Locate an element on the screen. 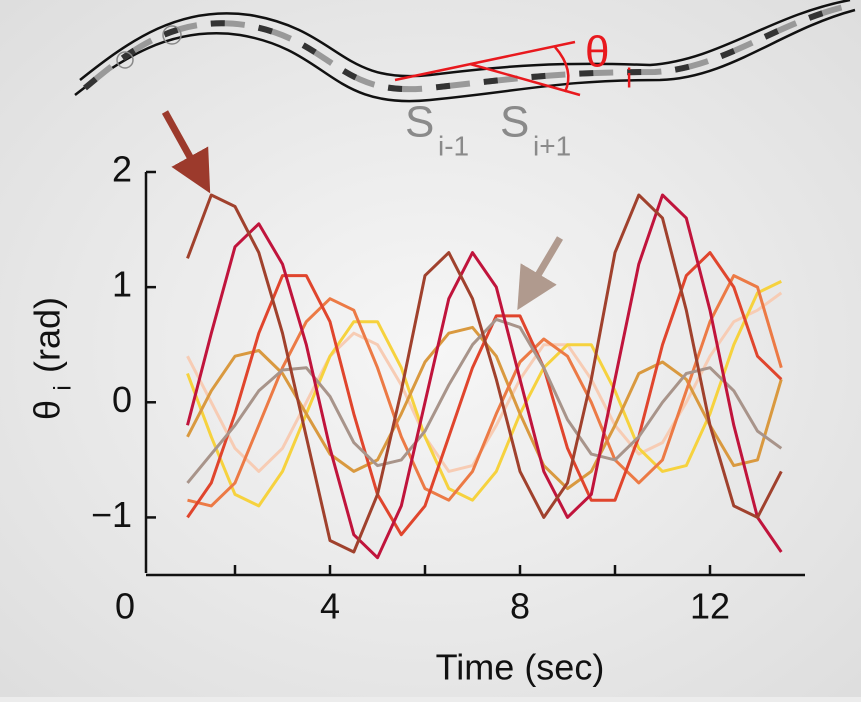  y-label-subscript: i is located at coordinates (62, 387).